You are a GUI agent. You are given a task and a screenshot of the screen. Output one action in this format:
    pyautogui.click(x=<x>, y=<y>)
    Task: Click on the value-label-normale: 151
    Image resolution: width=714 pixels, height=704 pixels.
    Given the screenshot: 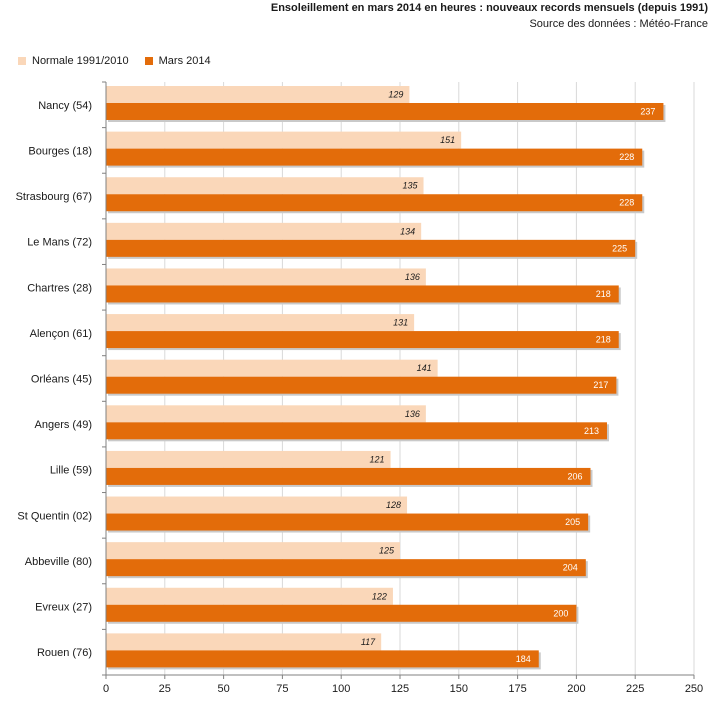 What is the action you would take?
    pyautogui.click(x=447, y=140)
    